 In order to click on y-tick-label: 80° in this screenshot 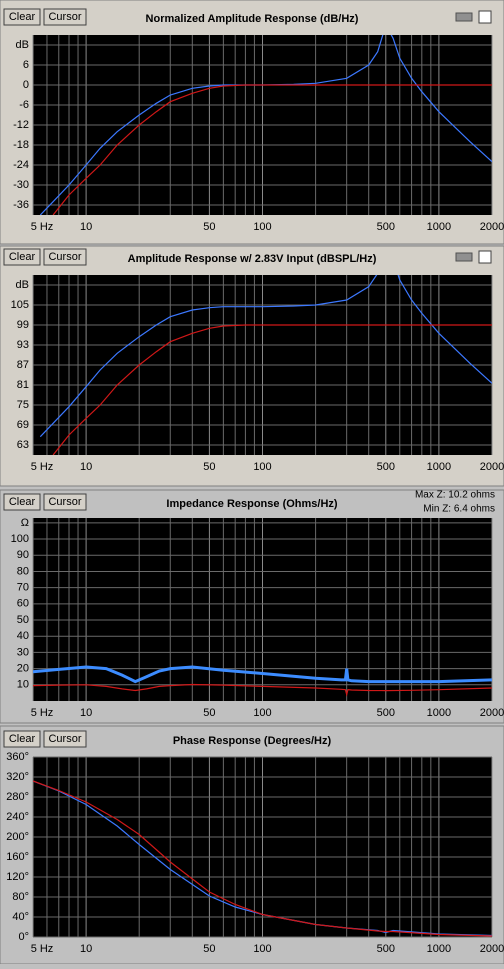, I will do `click(20, 897)`.